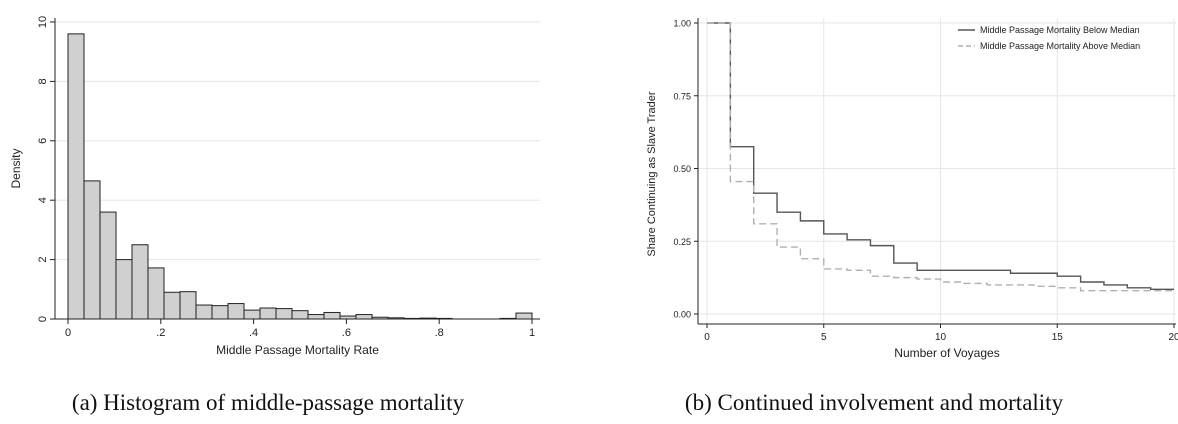  Describe the element at coordinates (46, 169) in the screenshot. I see `histogram-y-ticks: 0 2 4 6 8 10` at that location.